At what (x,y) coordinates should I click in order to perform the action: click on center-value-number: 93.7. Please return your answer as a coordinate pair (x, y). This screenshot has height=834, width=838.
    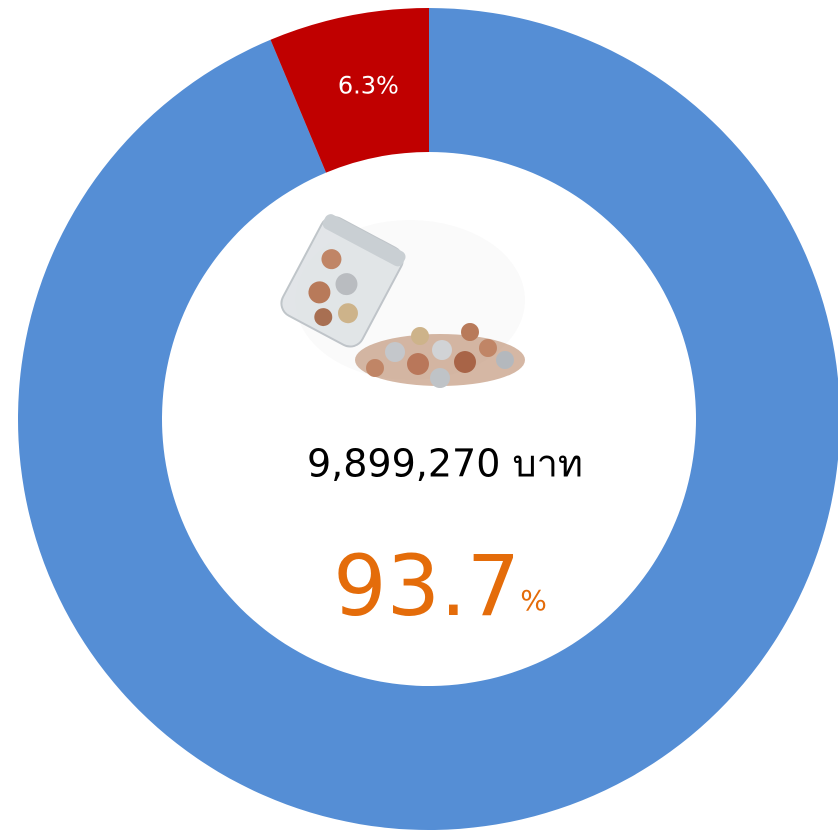
    Looking at the image, I should click on (426, 586).